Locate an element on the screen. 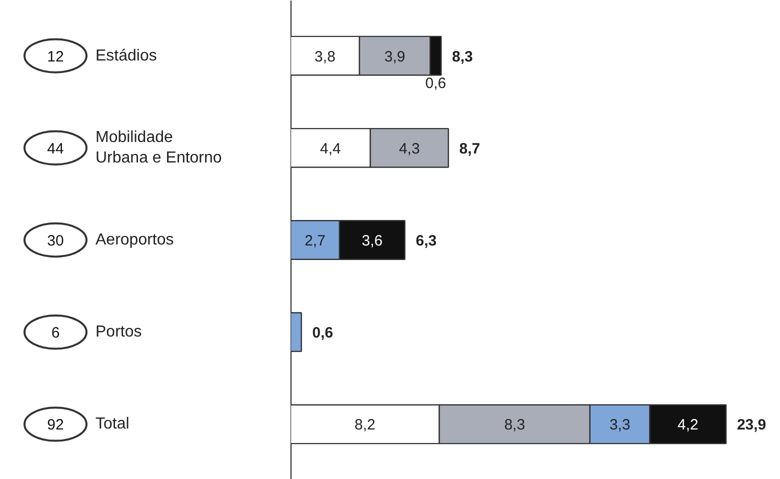 The width and height of the screenshot is (780, 479). y-tick-label: Mobilidade Urbana e Entorno is located at coordinates (159, 148).